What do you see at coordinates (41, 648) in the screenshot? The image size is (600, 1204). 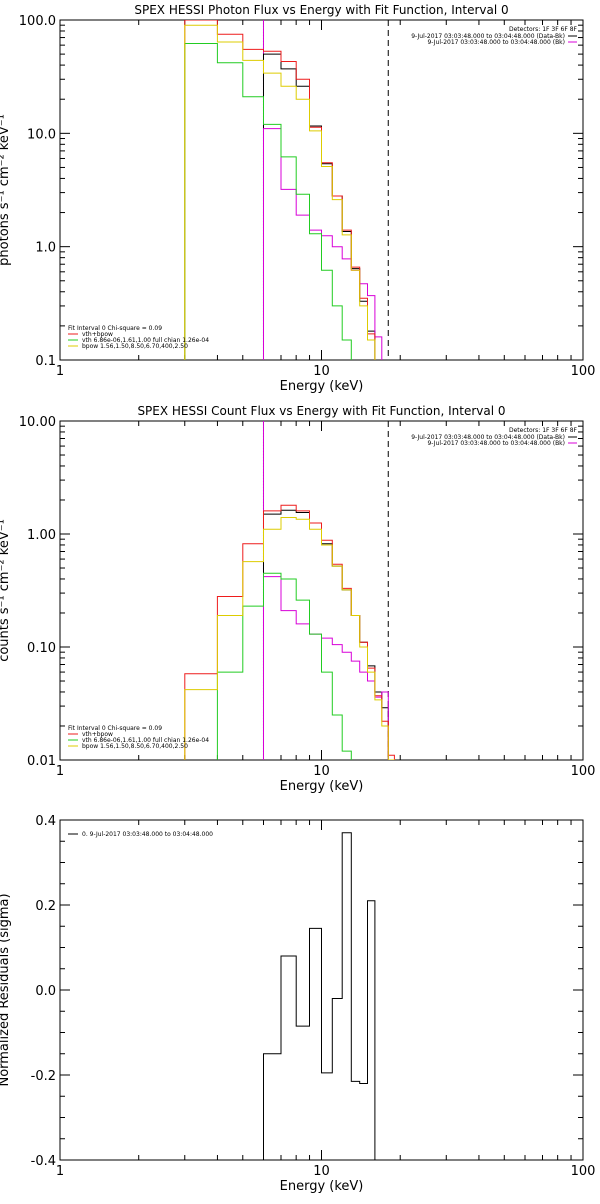 I see `y-tick-label: 0.10` at bounding box center [41, 648].